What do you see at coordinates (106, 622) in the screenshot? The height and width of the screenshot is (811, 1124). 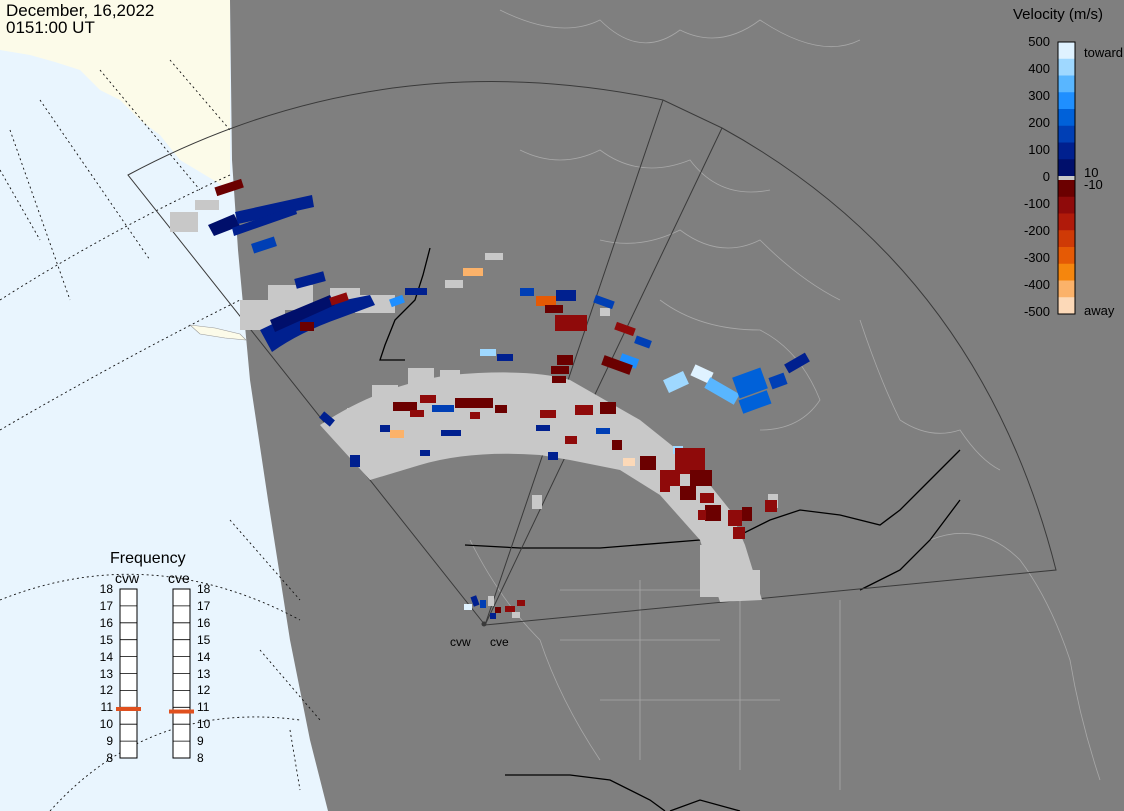 I see `frequency-scale-label-left: 16` at bounding box center [106, 622].